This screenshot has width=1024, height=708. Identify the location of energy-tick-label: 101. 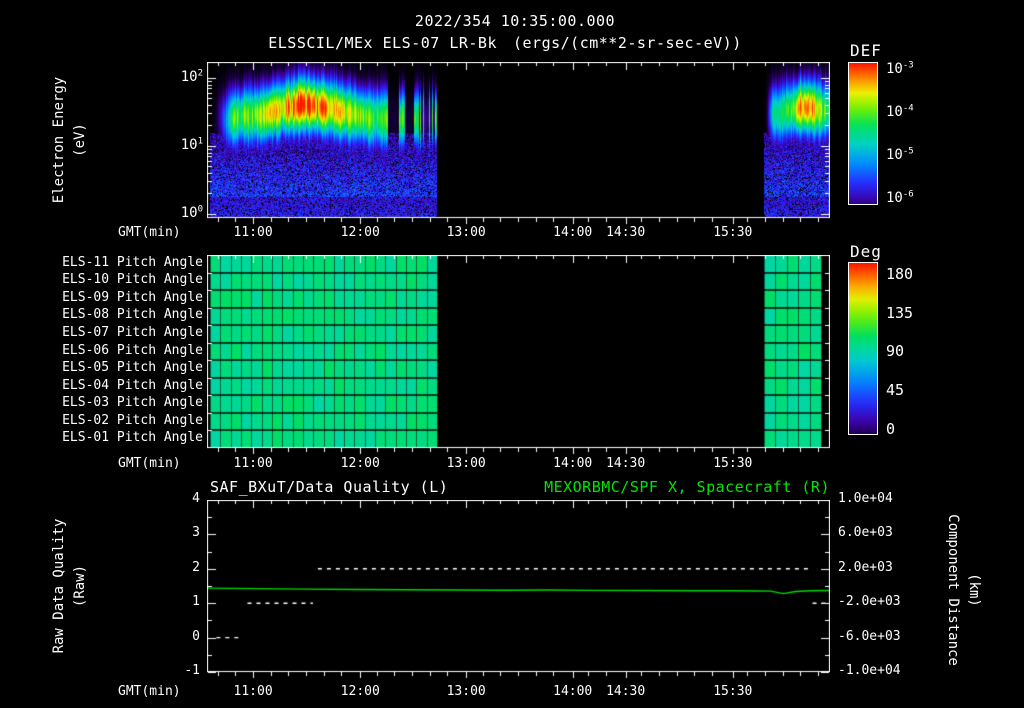
(191, 144).